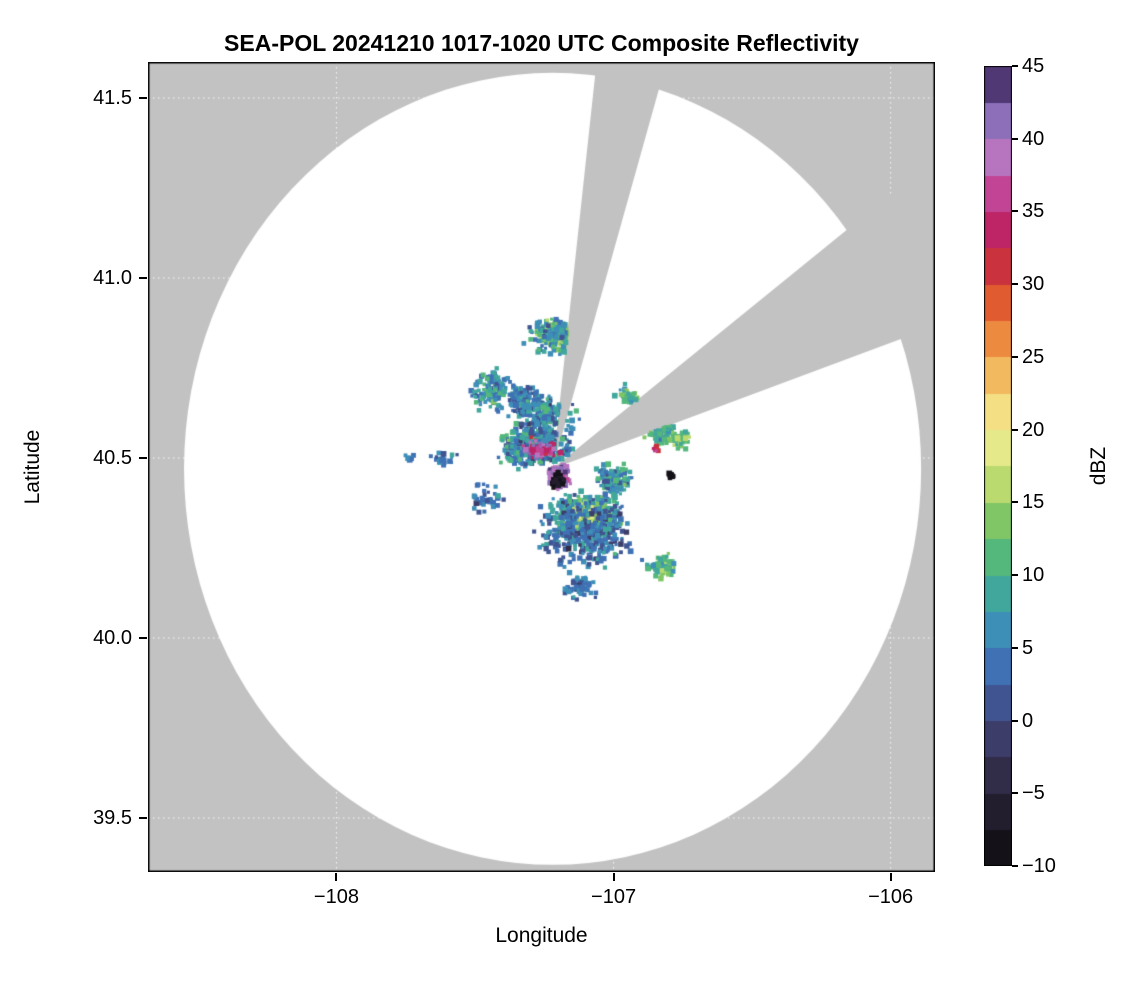 This screenshot has height=990, width=1146. Describe the element at coordinates (1028, 647) in the screenshot. I see `colorbar-tick-label: 5` at that location.